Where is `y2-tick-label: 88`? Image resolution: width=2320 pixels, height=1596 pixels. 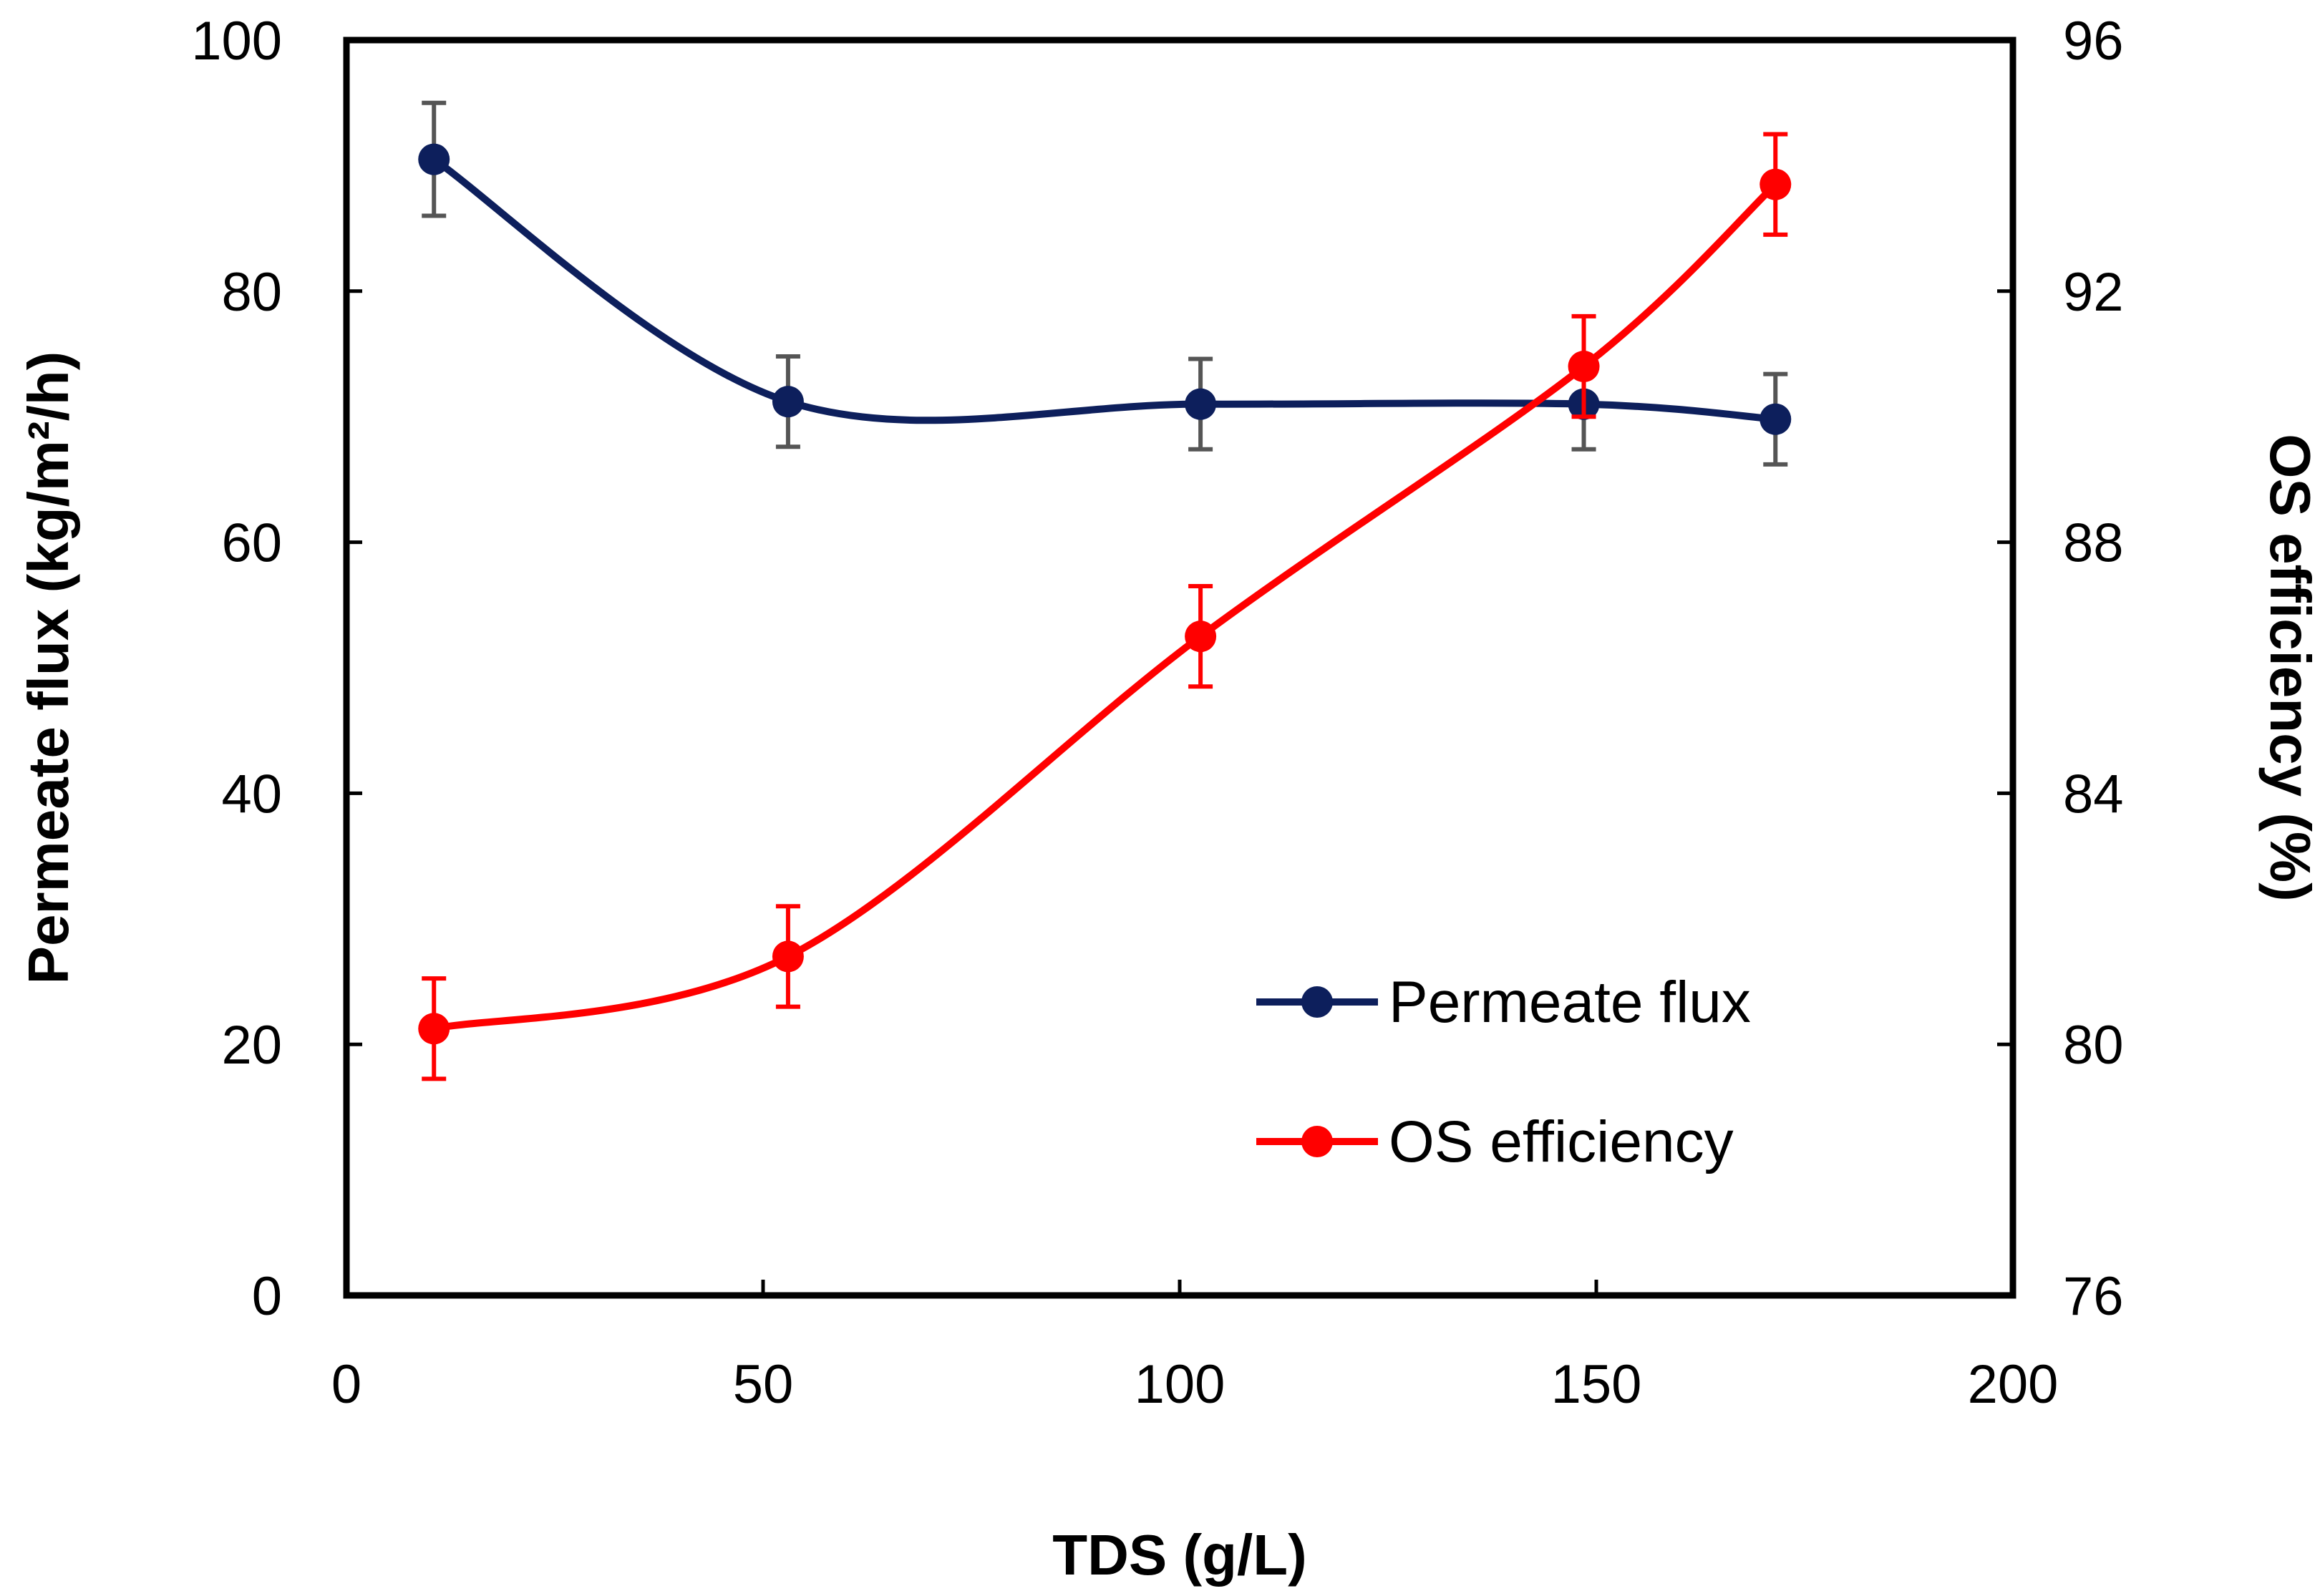
y2-tick-label: 88 is located at coordinates (2093, 543).